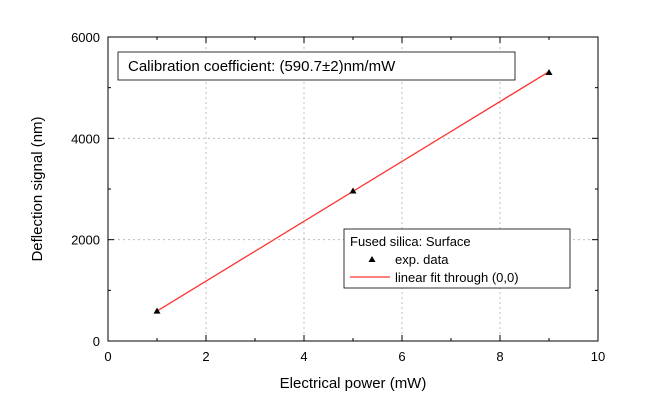 The image size is (651, 414). What do you see at coordinates (85, 138) in the screenshot?
I see `y-tick-label: 4000` at bounding box center [85, 138].